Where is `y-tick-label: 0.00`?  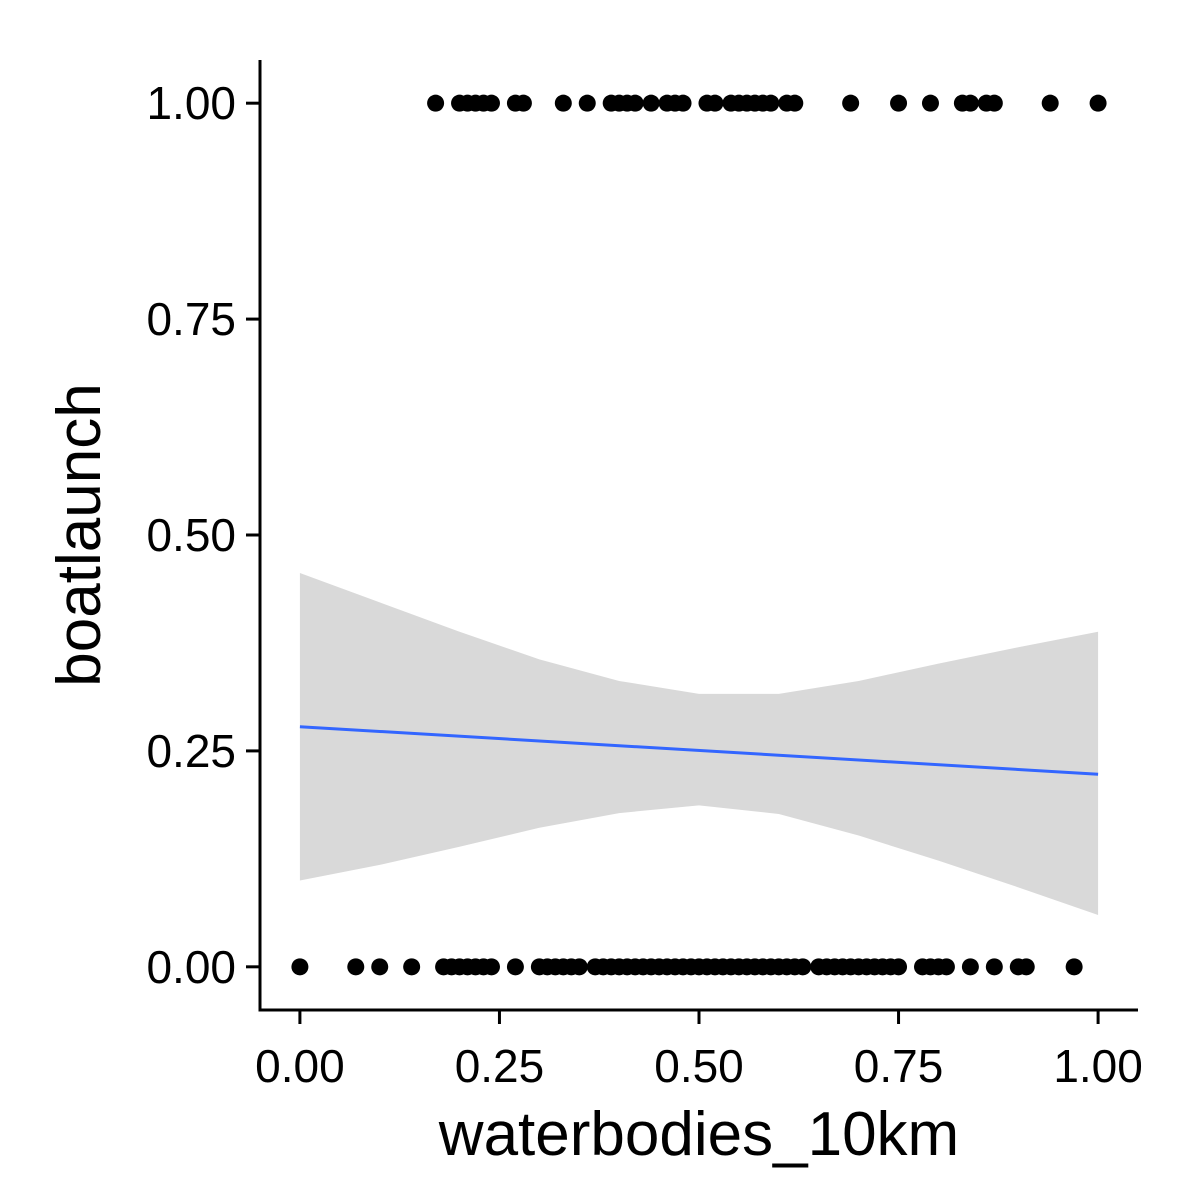
y-tick-label: 0.00 is located at coordinates (191, 967).